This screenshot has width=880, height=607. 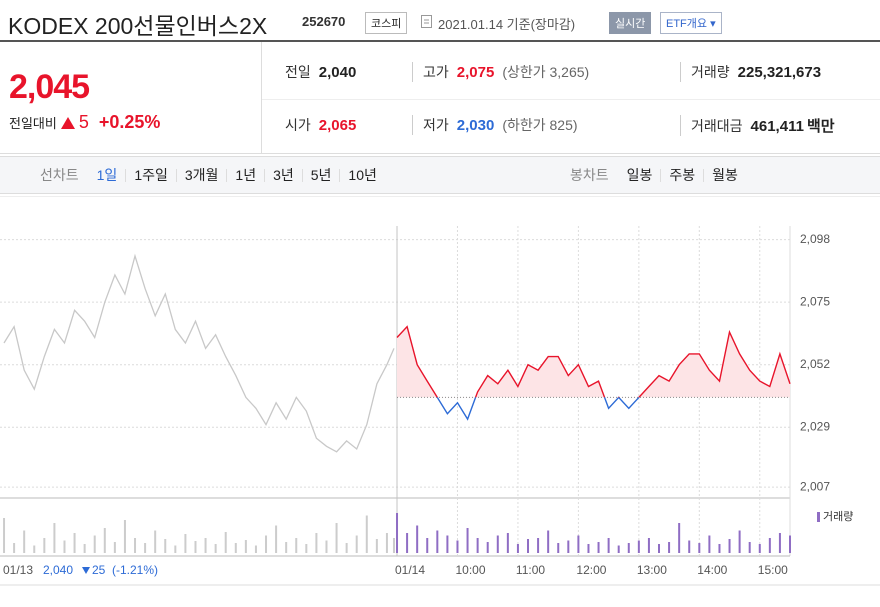 What do you see at coordinates (386, 23) in the screenshot?
I see `market-badge: 코스피` at bounding box center [386, 23].